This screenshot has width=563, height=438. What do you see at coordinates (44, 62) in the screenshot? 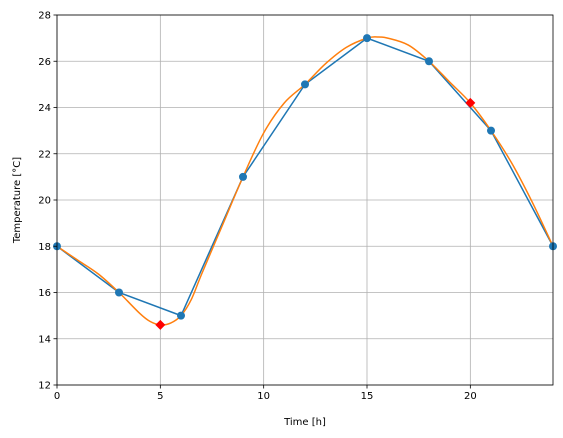
I see `y-tick-label: 26` at bounding box center [44, 62].